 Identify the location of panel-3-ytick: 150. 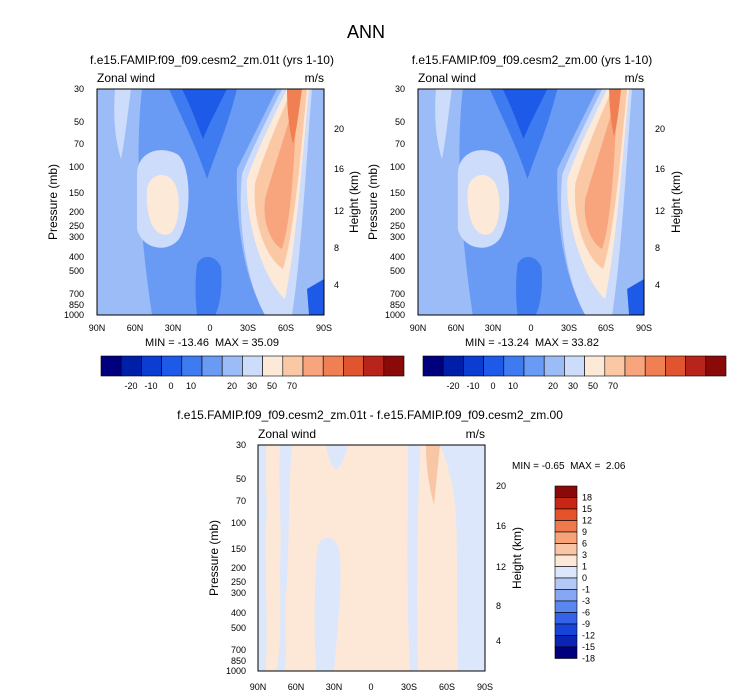
(238, 549).